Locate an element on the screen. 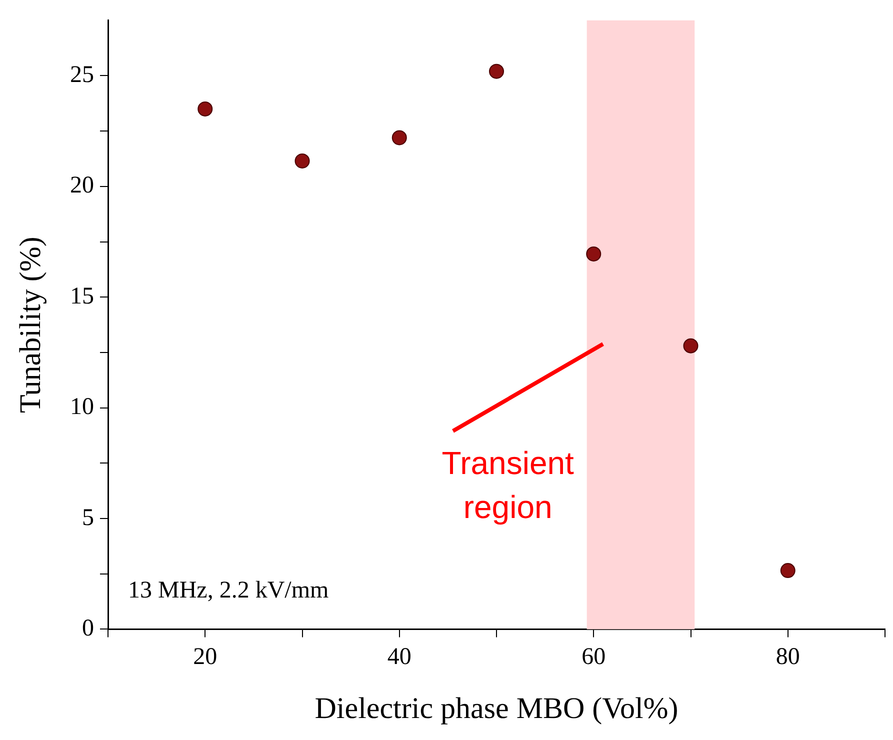 The width and height of the screenshot is (893, 740). y-tick-label: 0 is located at coordinates (88, 628).